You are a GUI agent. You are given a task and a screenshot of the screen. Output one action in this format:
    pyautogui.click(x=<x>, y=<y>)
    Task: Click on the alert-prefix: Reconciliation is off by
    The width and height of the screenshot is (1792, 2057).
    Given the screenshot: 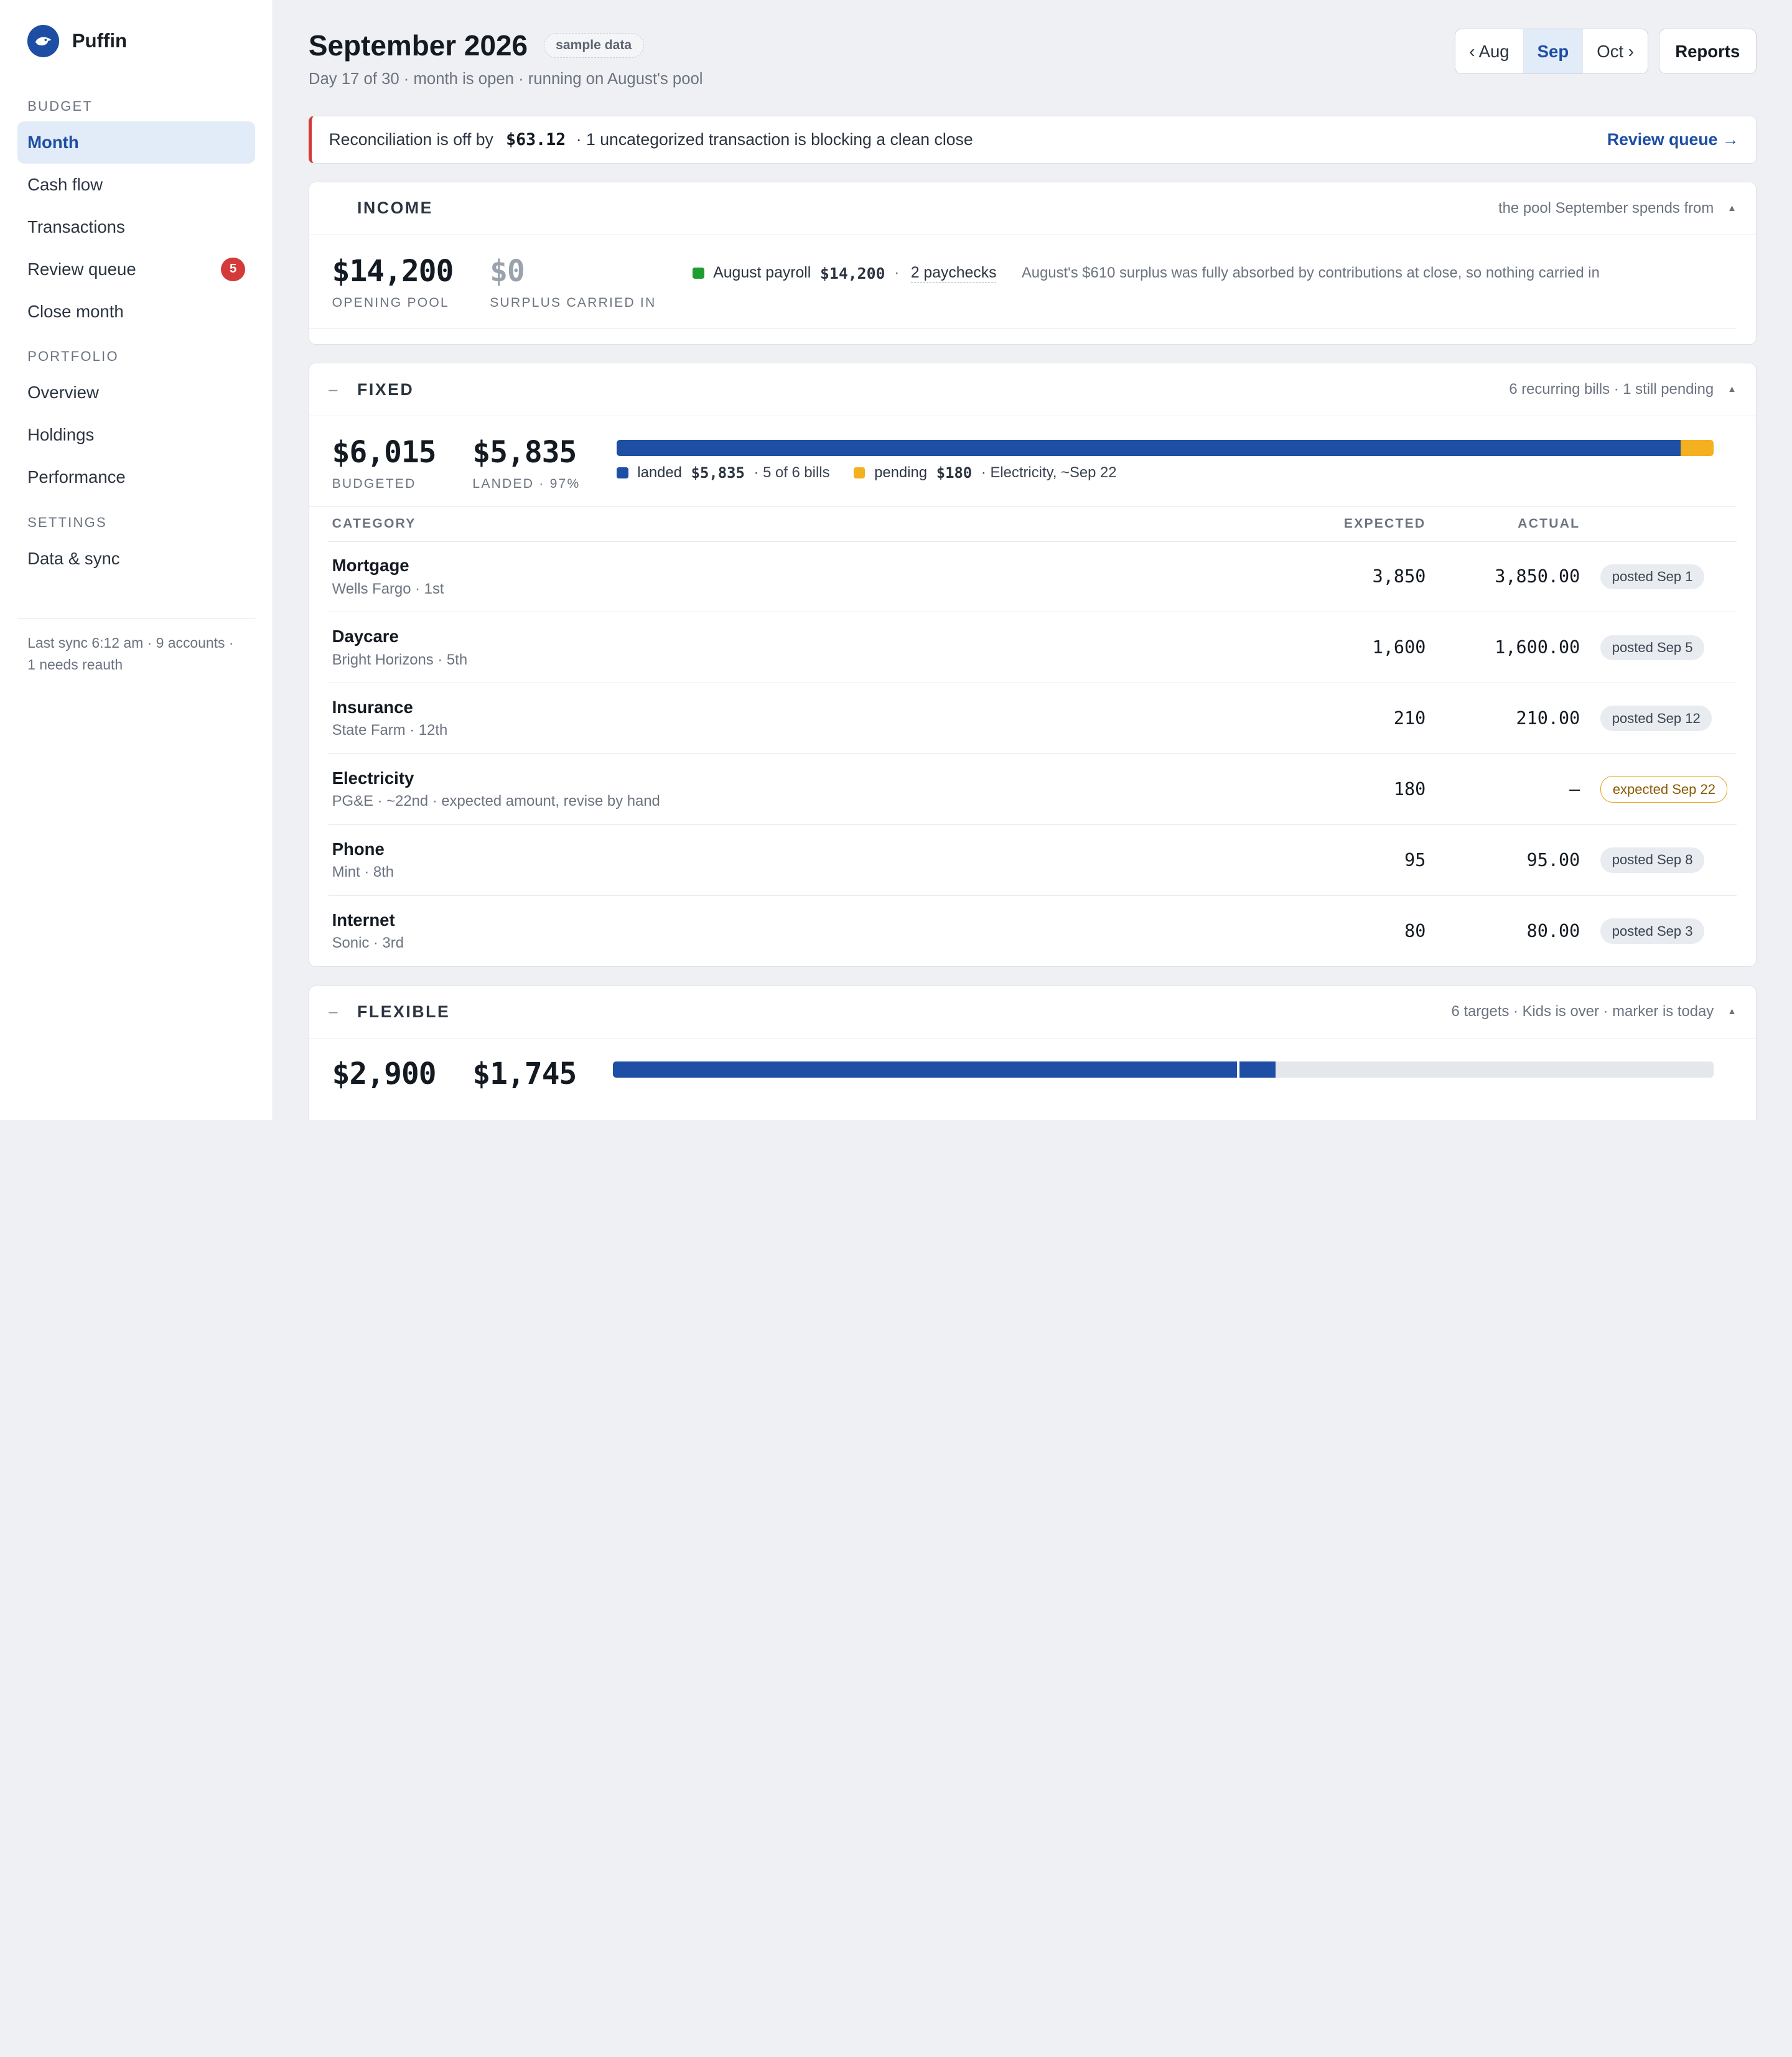 What is the action you would take?
    pyautogui.click(x=411, y=139)
    